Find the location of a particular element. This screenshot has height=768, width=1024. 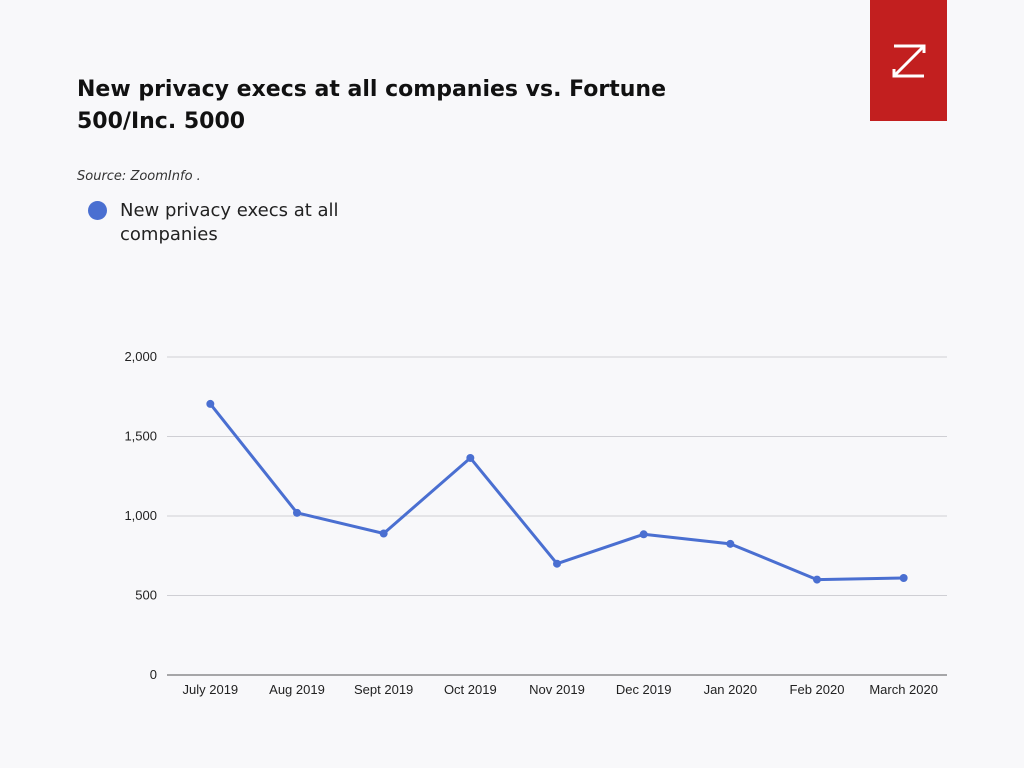

y-tick-label: 1,000 is located at coordinates (140, 515).